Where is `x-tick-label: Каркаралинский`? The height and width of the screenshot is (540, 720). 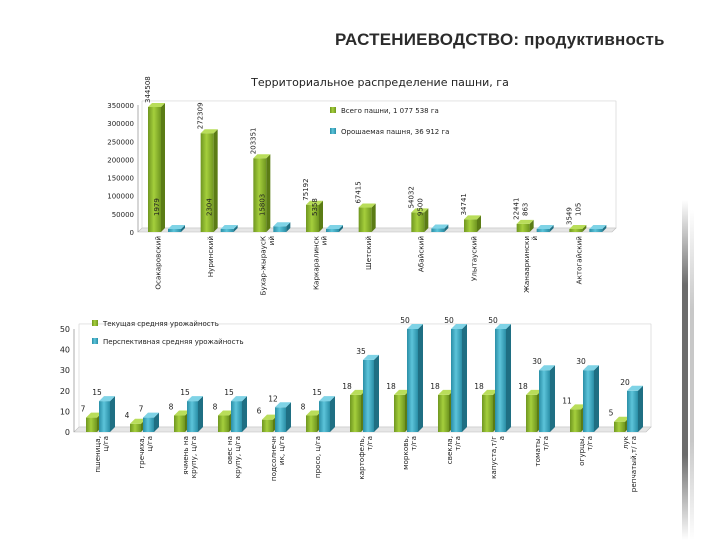
x-tick-label: Каркаралинский is located at coordinates (319, 262).